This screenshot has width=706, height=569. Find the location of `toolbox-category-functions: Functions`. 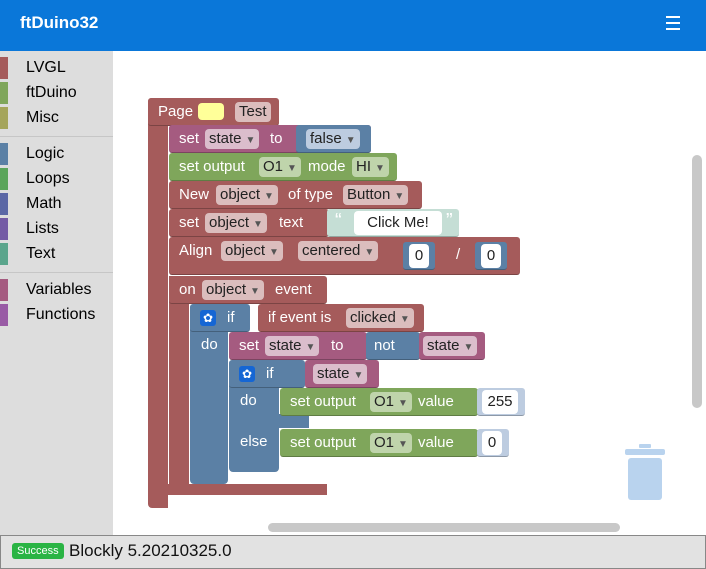

toolbox-category-functions: Functions is located at coordinates (56, 315).